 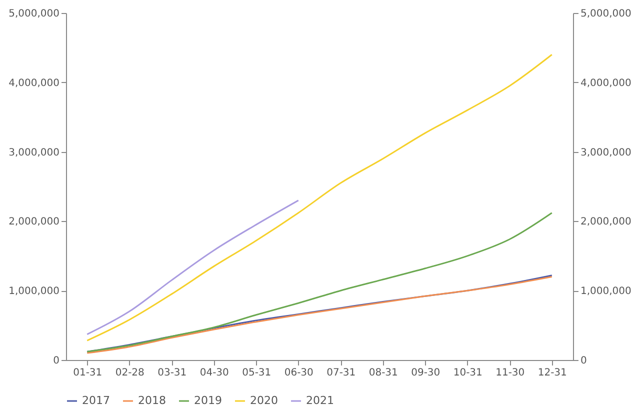 I want to click on x-tick-label: 03-31, so click(x=172, y=373).